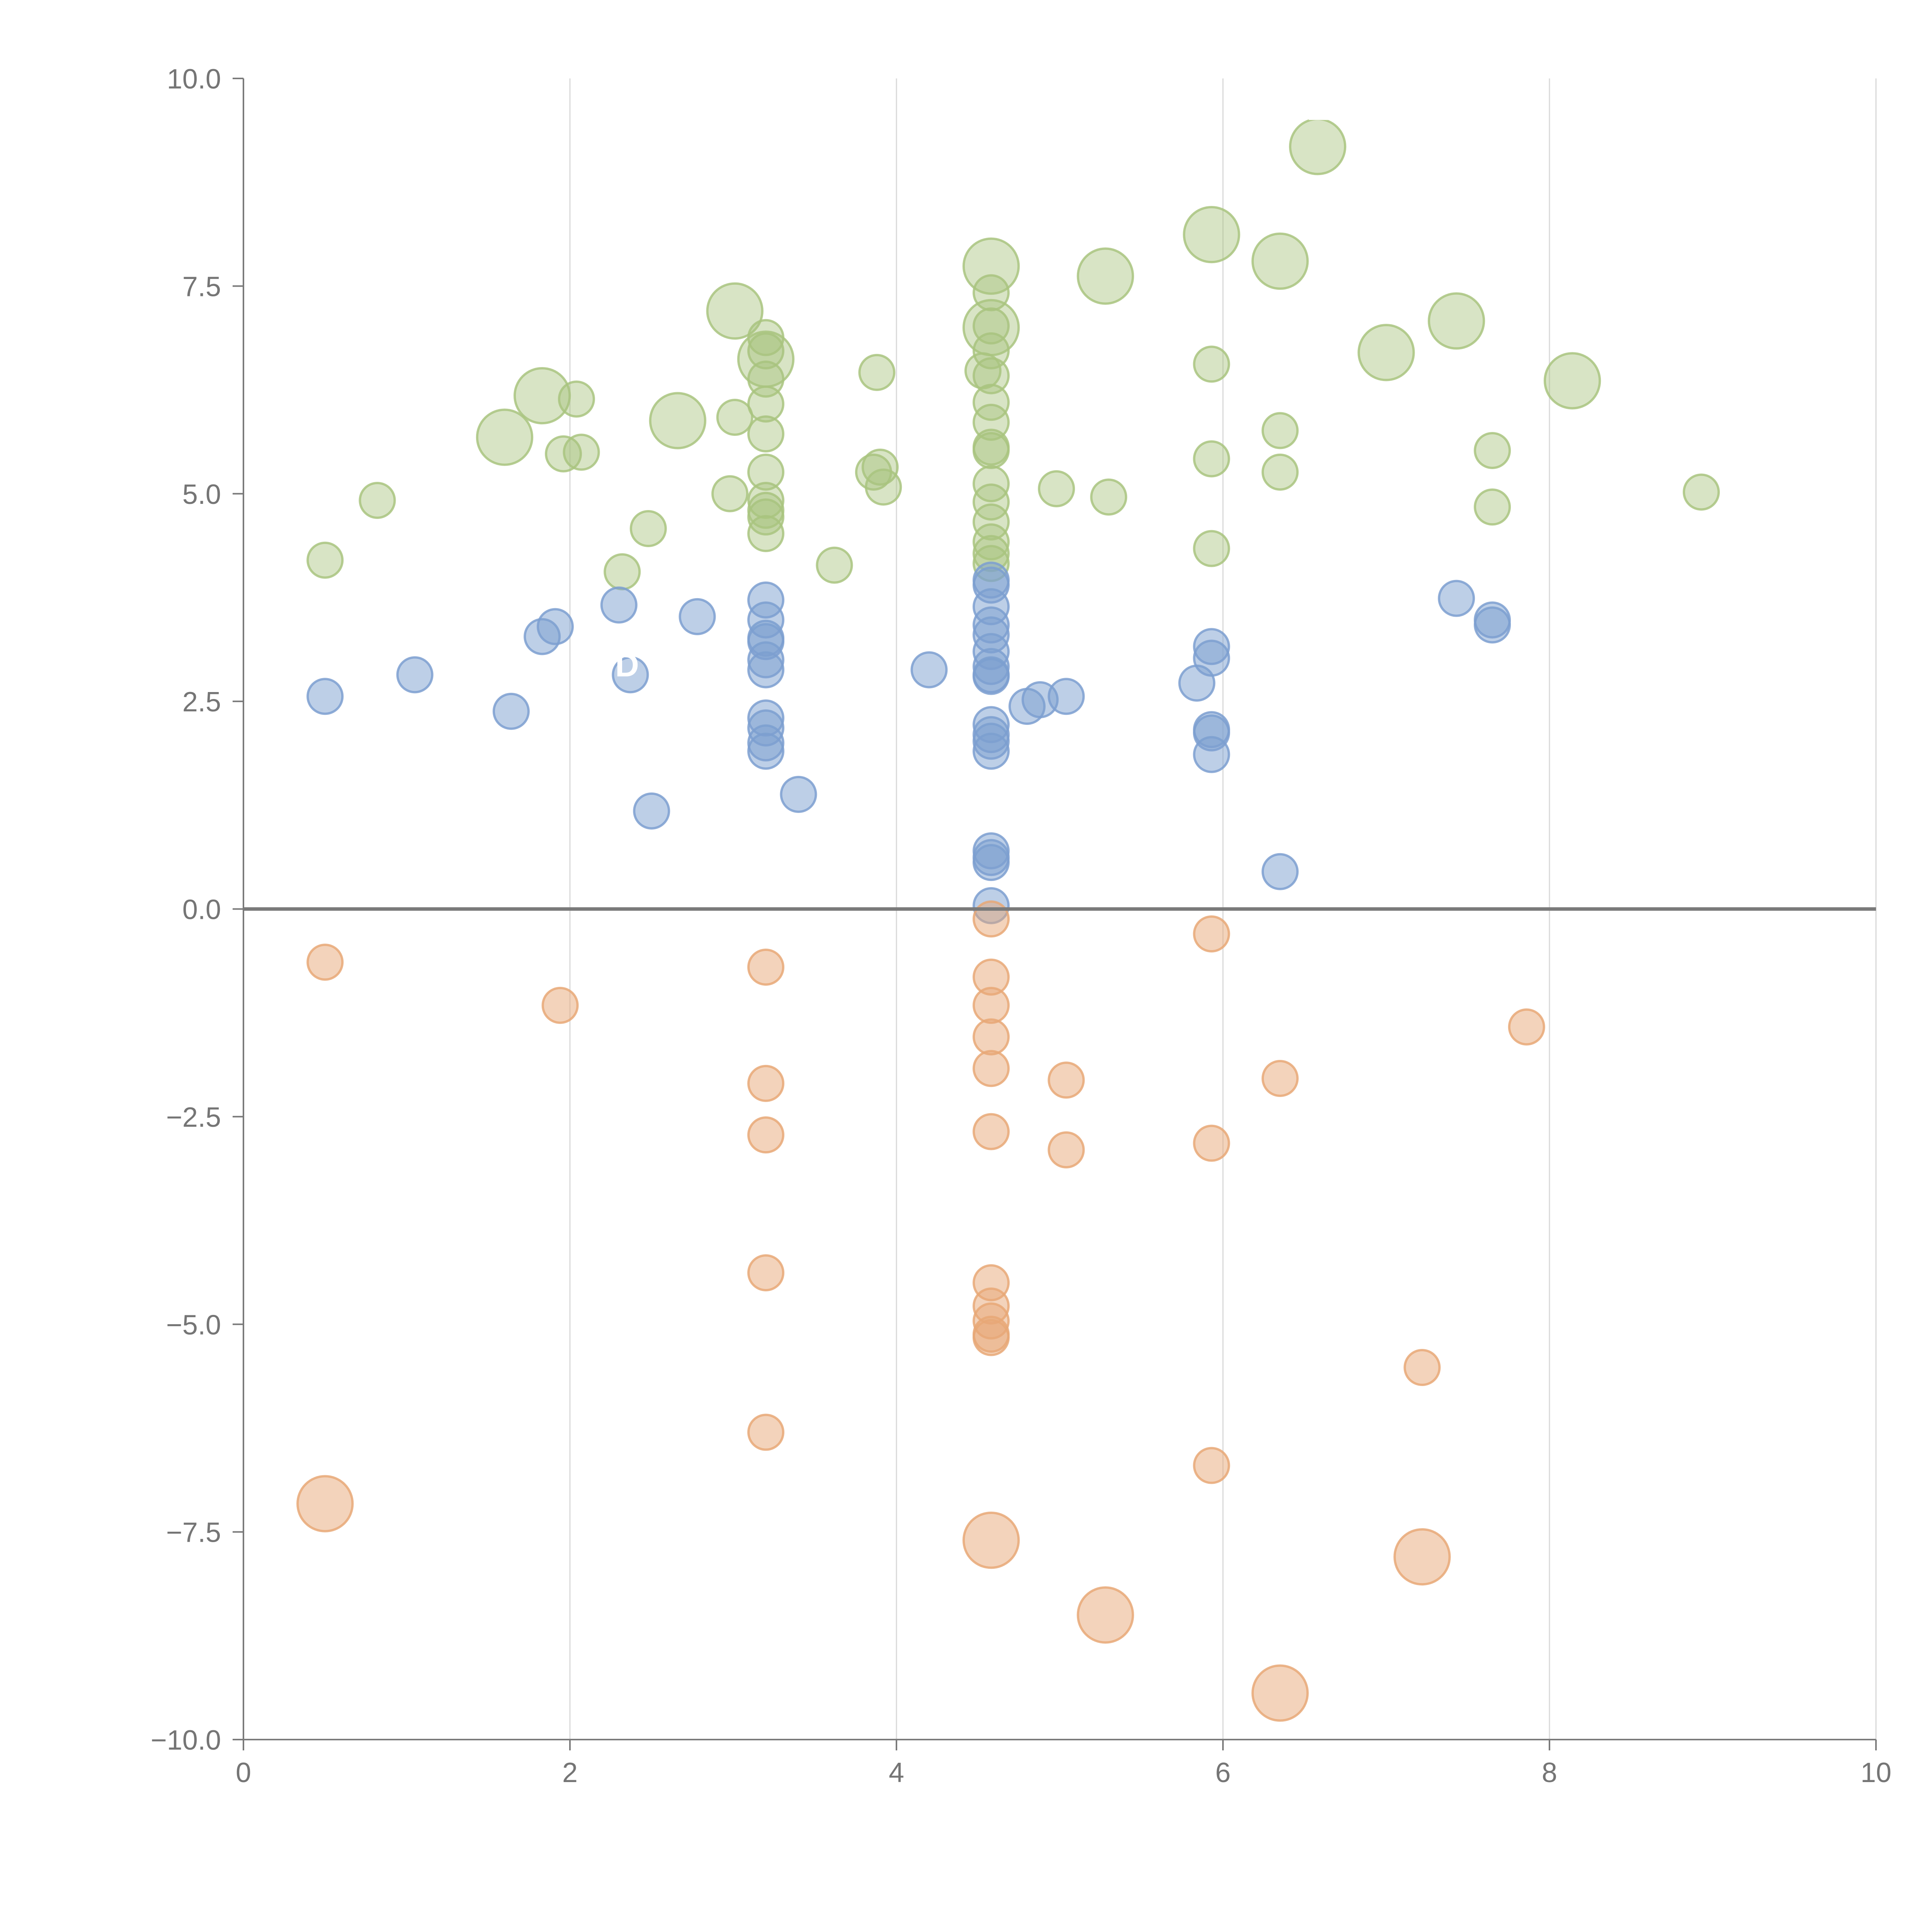  Describe the element at coordinates (194, 79) in the screenshot. I see `y-tick-label: 10.0` at that location.